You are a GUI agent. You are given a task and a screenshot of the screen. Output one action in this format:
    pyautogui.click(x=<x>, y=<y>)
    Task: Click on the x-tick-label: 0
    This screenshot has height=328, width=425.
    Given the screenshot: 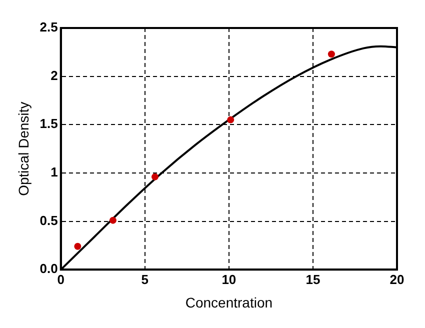 What is the action you would take?
    pyautogui.click(x=60, y=279)
    